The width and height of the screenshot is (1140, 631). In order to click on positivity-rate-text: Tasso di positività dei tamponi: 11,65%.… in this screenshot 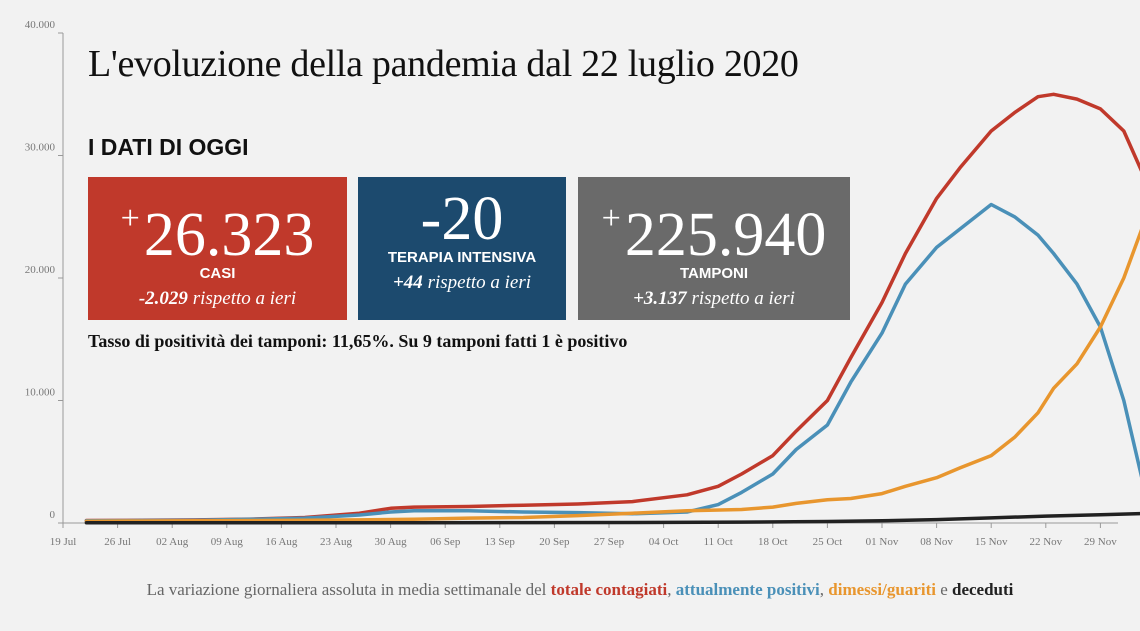, I will do `click(358, 341)`.